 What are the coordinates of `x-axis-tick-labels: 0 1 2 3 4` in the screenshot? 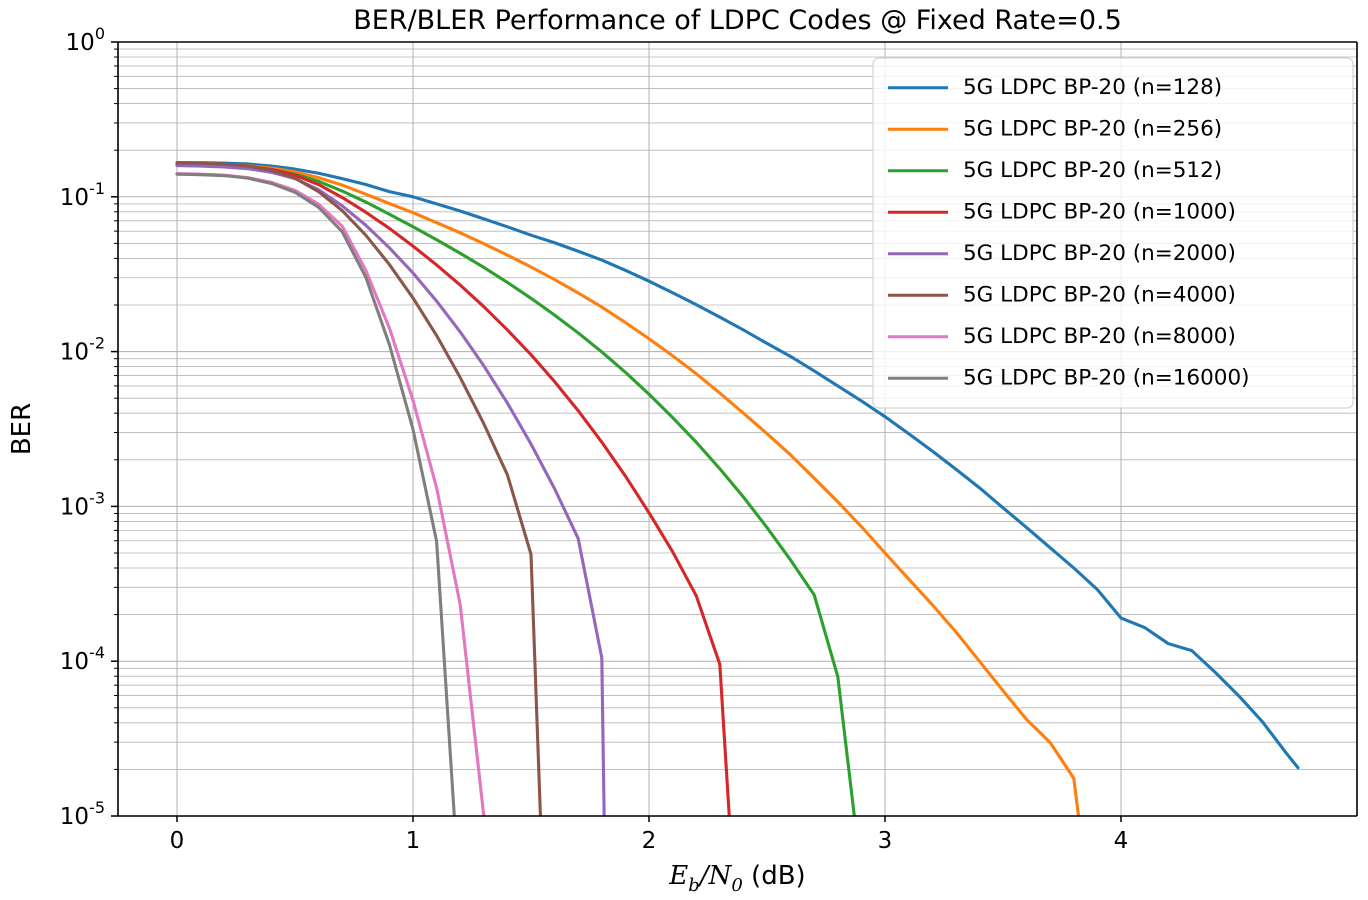 It's located at (649, 841).